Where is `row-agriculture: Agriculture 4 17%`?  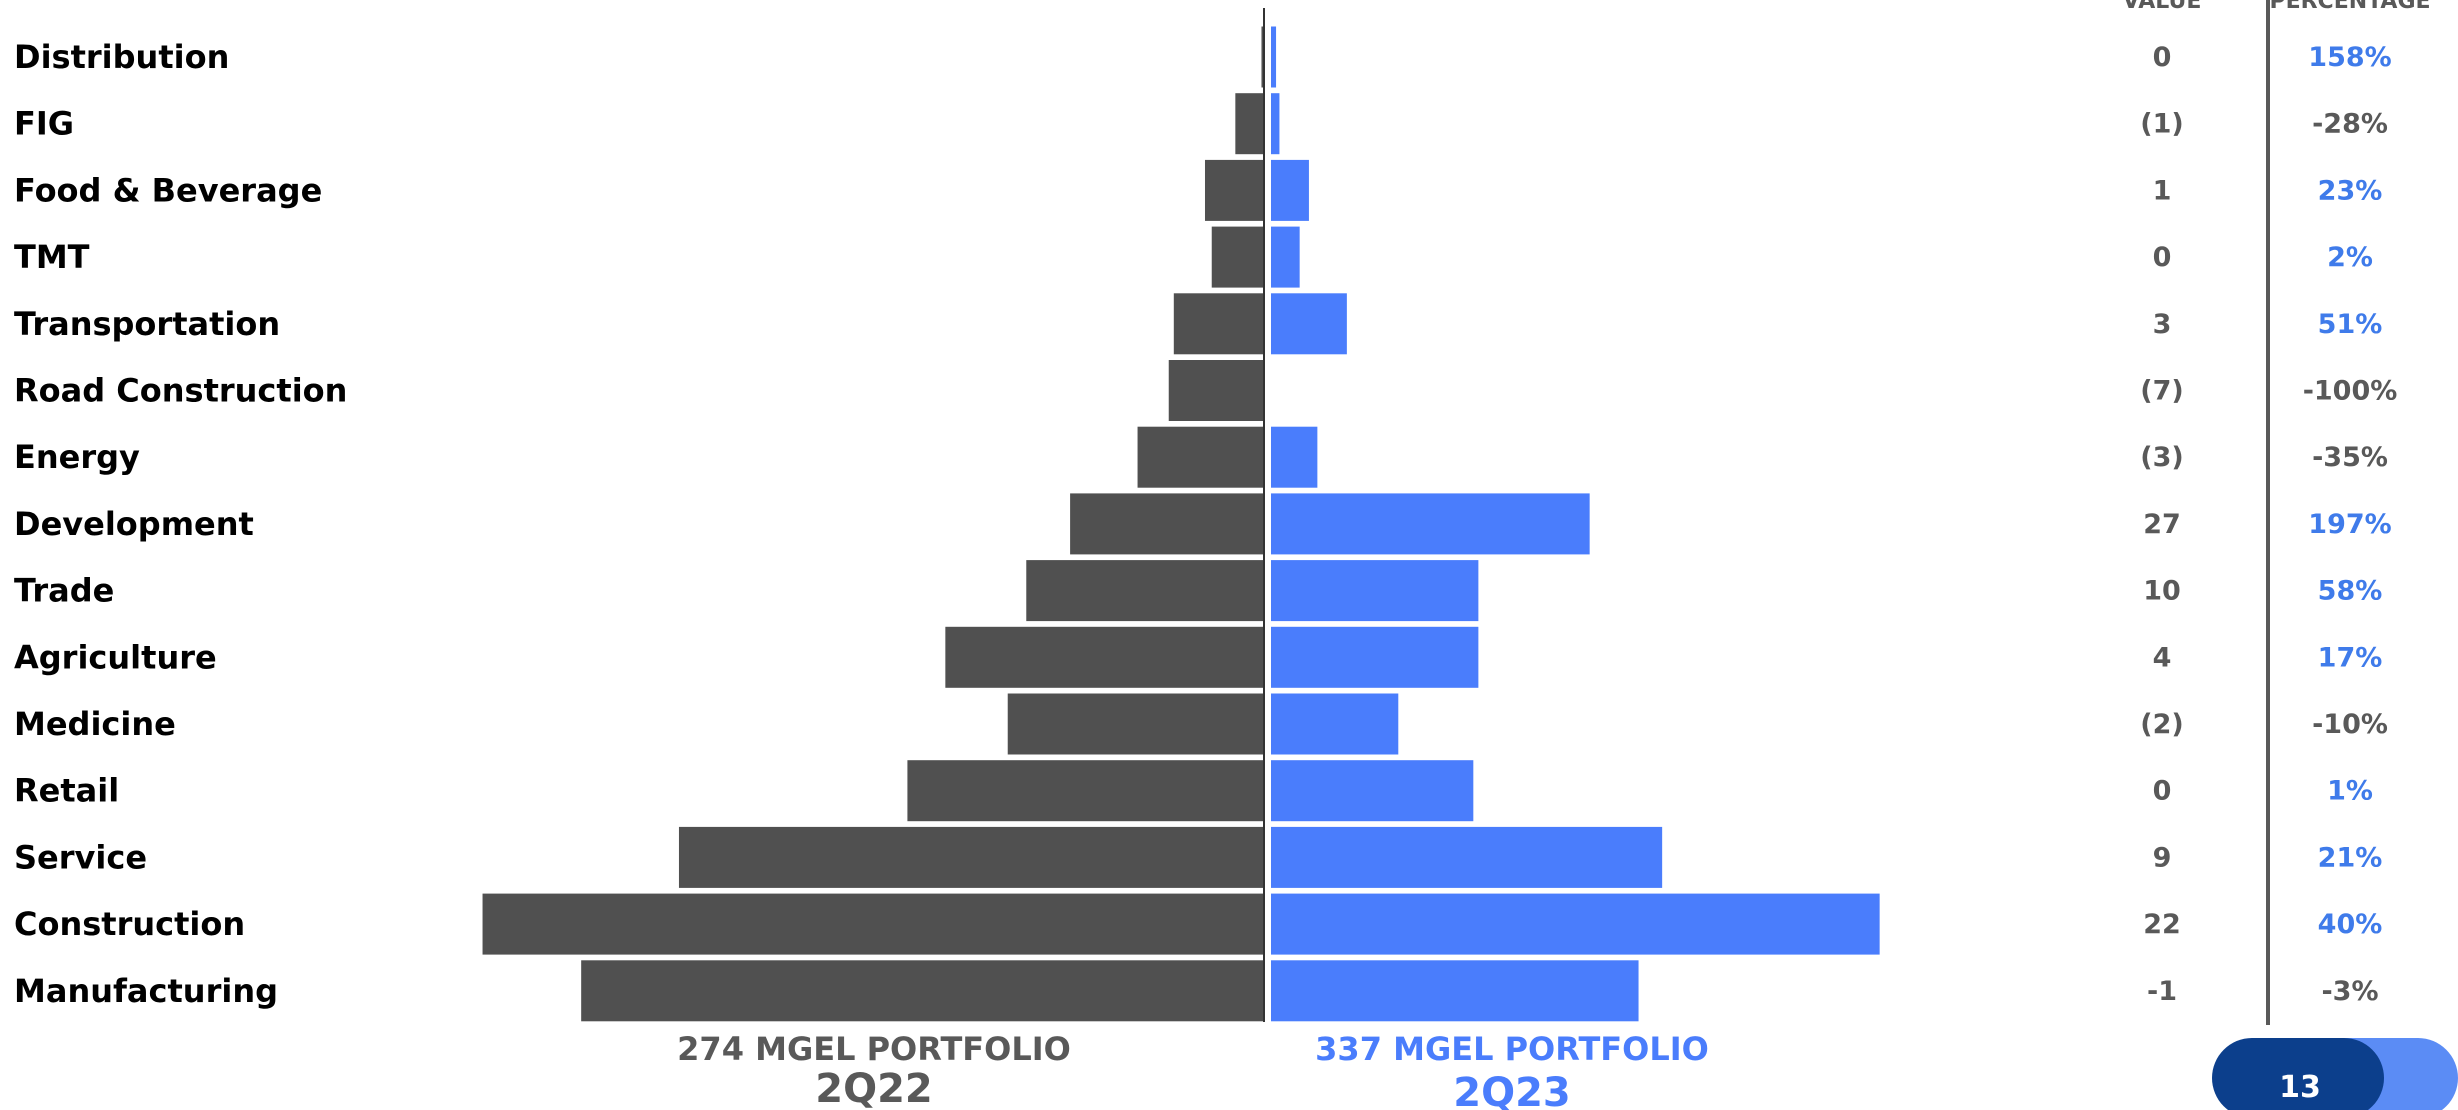
row-agriculture: Agriculture 4 17% is located at coordinates (1198, 657).